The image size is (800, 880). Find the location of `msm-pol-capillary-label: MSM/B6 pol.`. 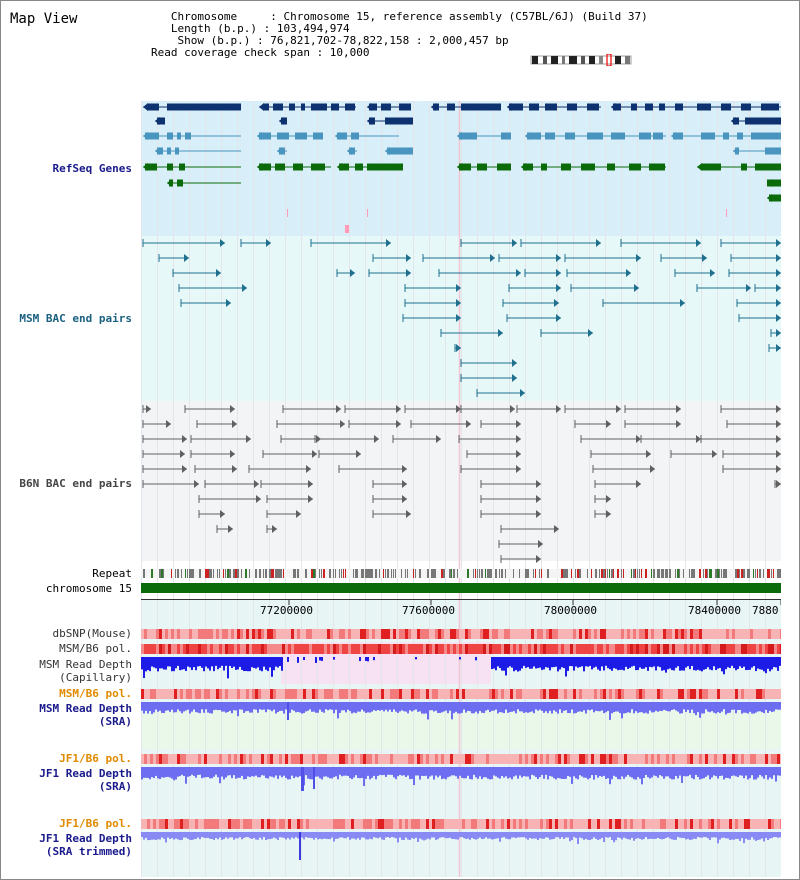

msm-pol-capillary-label: MSM/B6 pol. is located at coordinates (95, 648).